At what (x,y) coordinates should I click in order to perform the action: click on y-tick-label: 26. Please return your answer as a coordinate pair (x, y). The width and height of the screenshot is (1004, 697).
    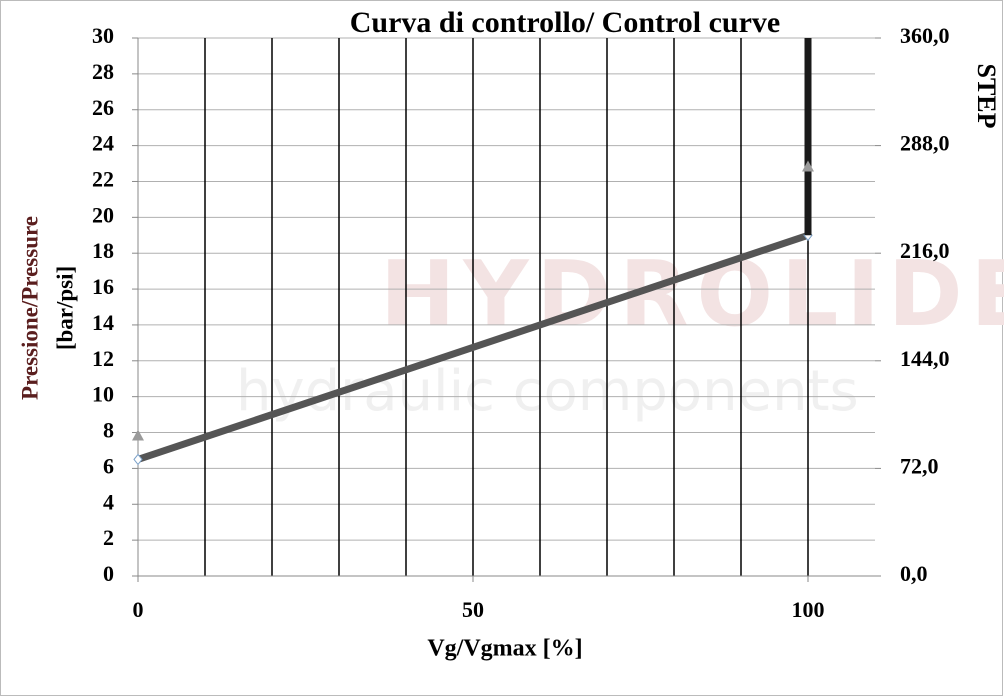
    Looking at the image, I should click on (103, 107).